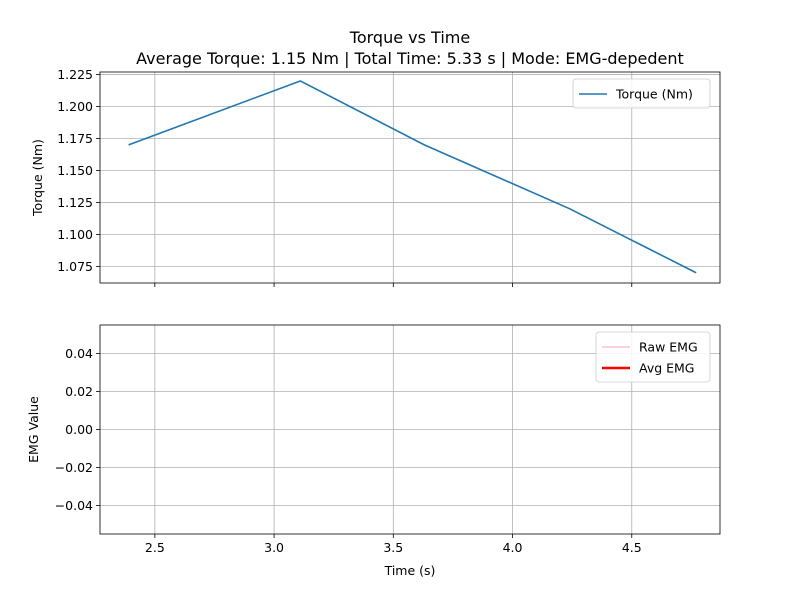  What do you see at coordinates (409, 37) in the screenshot?
I see `figure-title: Torque vs Time` at bounding box center [409, 37].